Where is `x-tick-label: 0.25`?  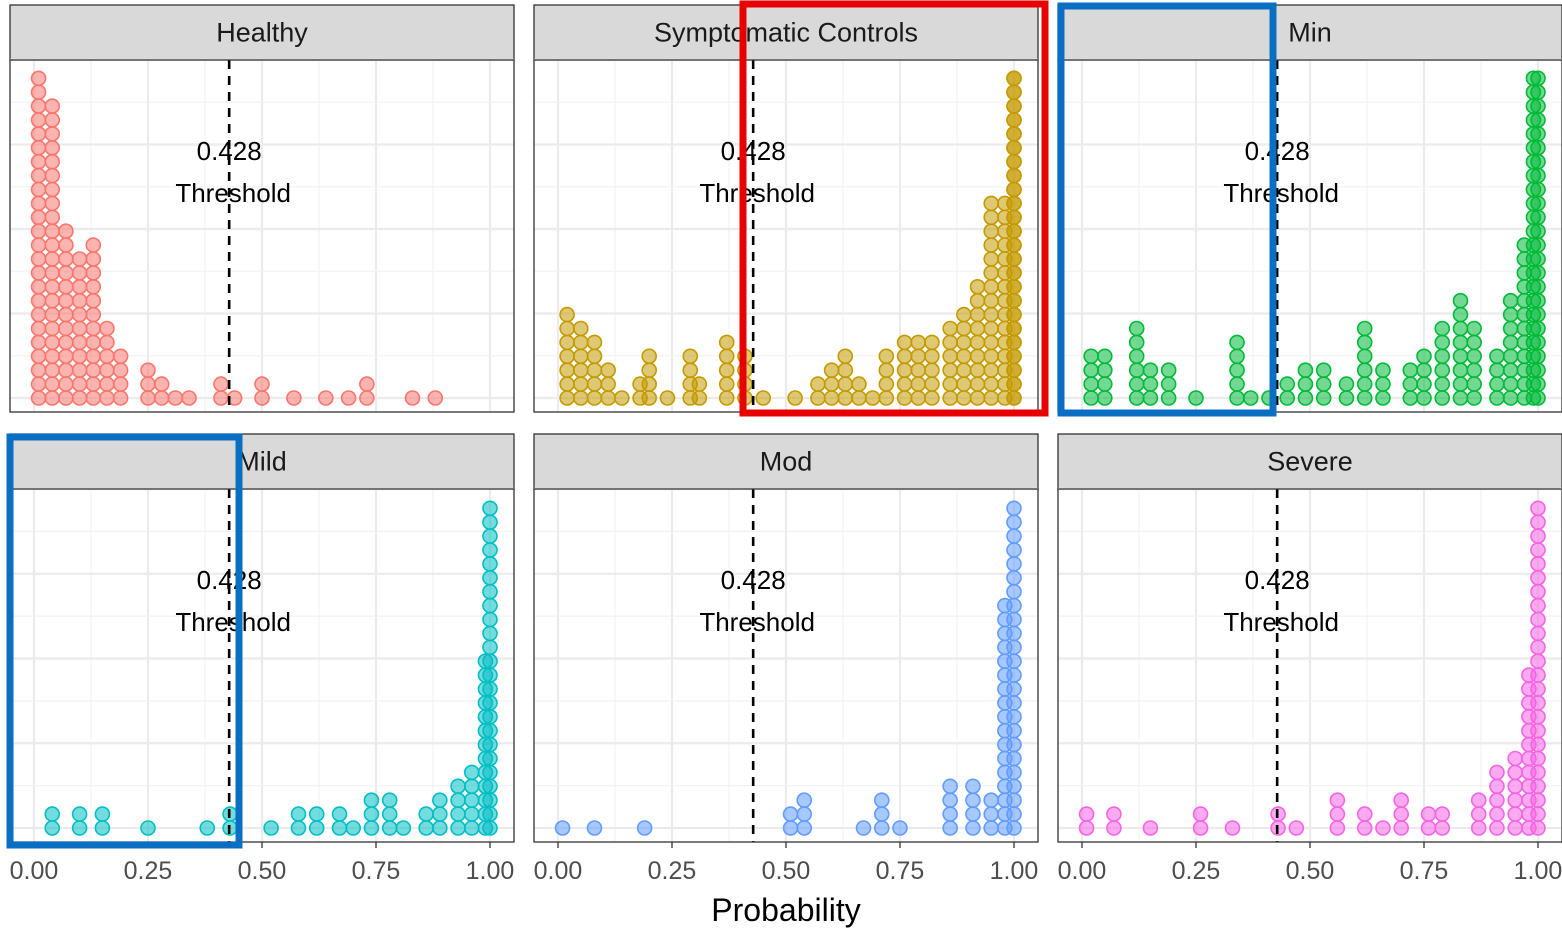 x-tick-label: 0.25 is located at coordinates (672, 871).